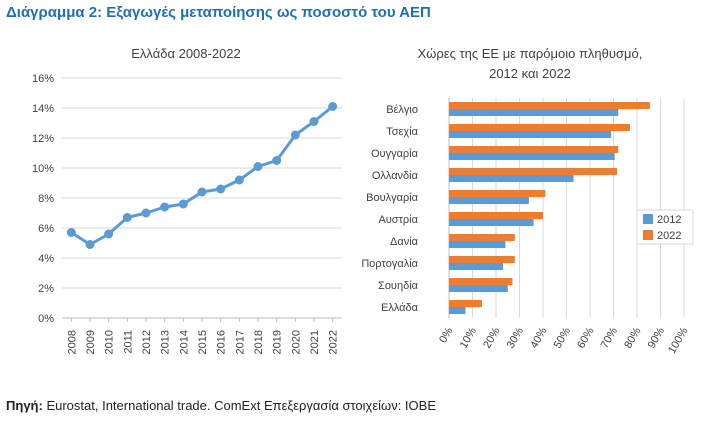  What do you see at coordinates (46, 289) in the screenshot?
I see `line-chart-y-tick-label: 2%` at bounding box center [46, 289].